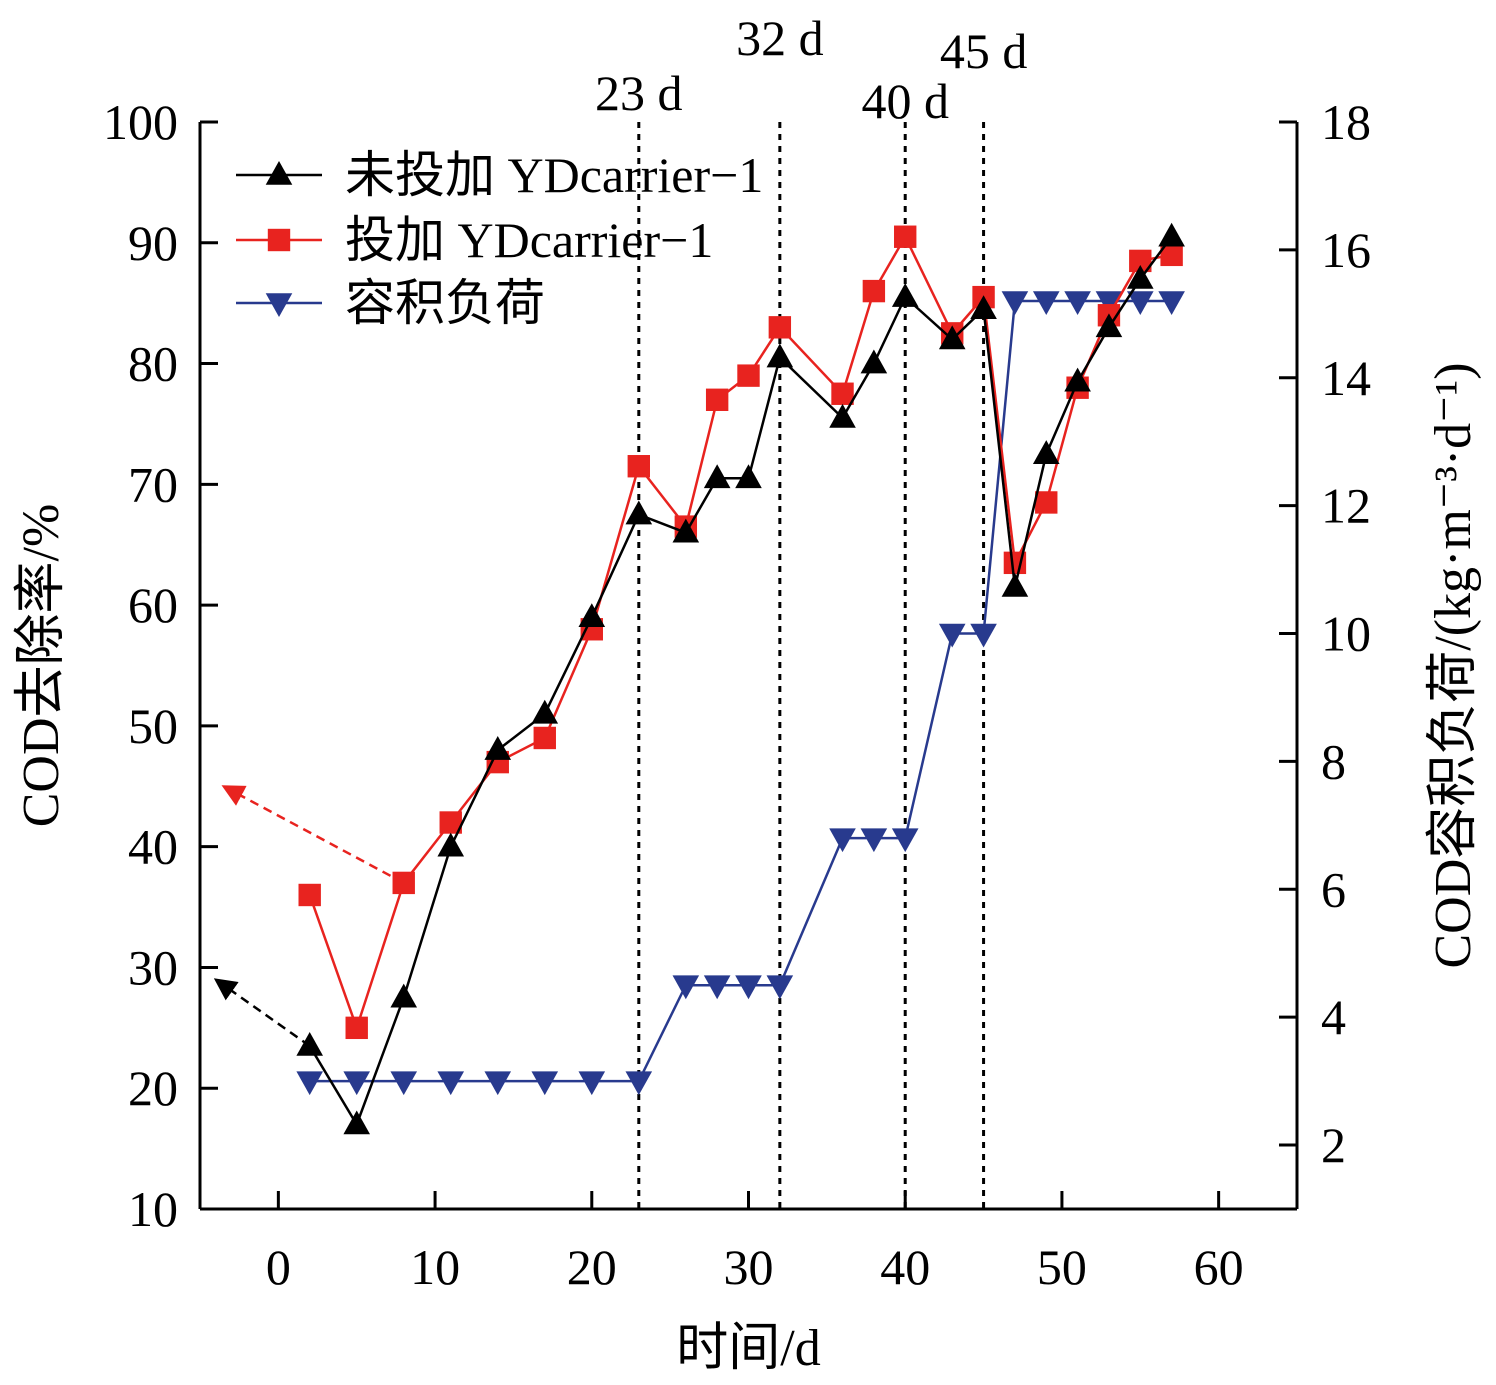 The width and height of the screenshot is (1496, 1385). I want to click on y-tick-label-right: 8, so click(1333, 761).